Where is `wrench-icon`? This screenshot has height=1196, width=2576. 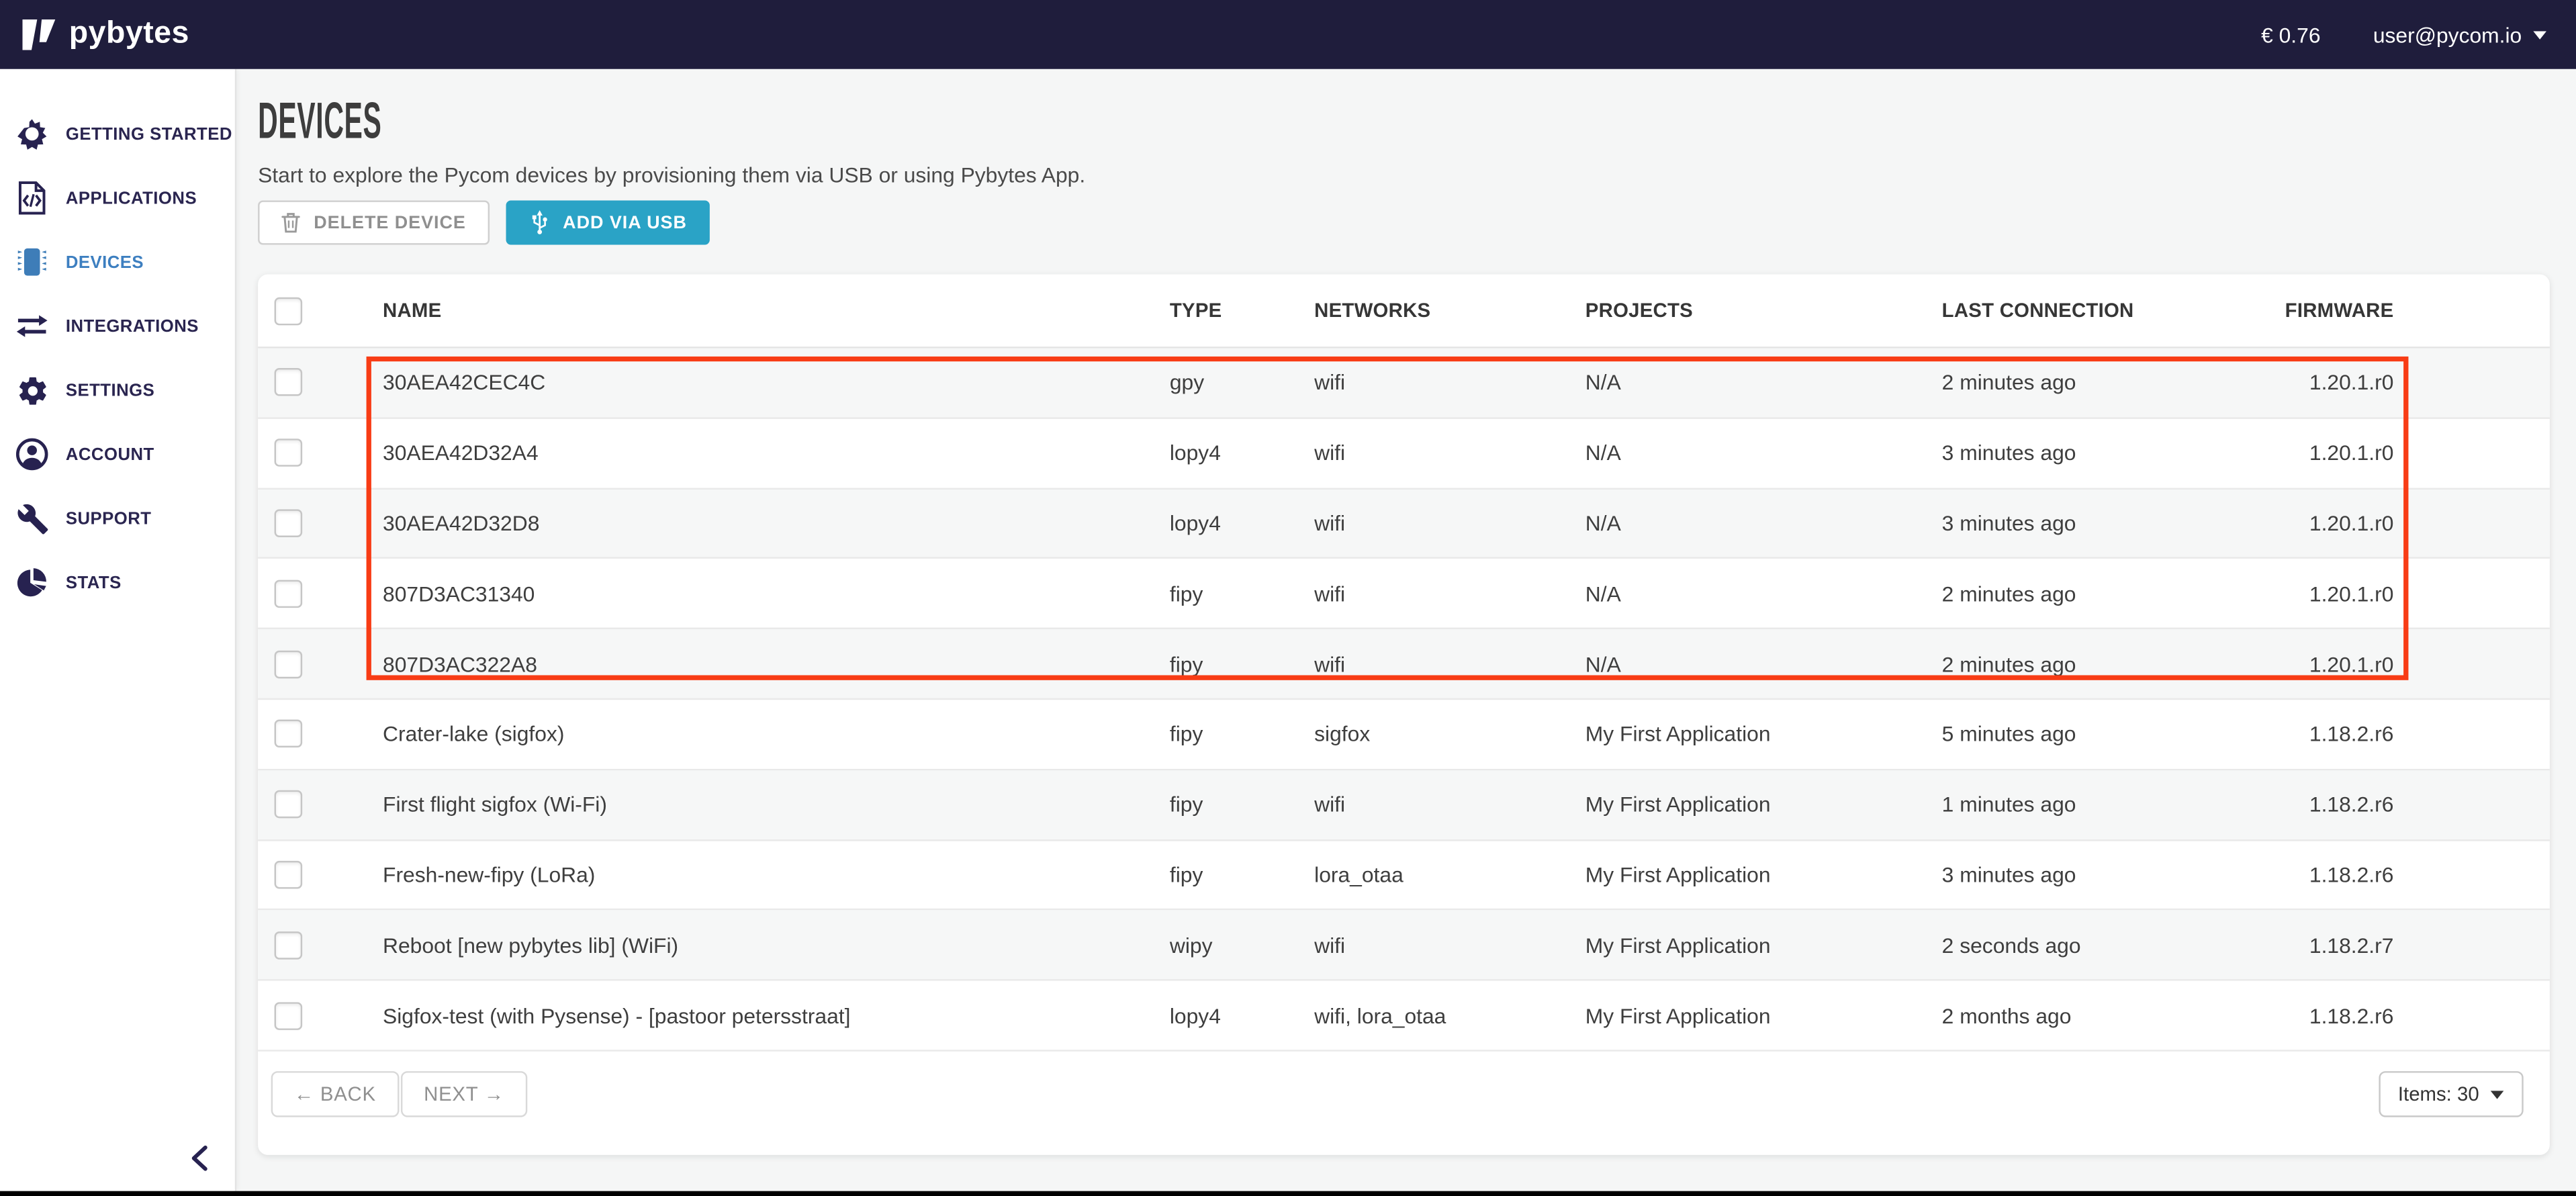
wrench-icon is located at coordinates (32, 518).